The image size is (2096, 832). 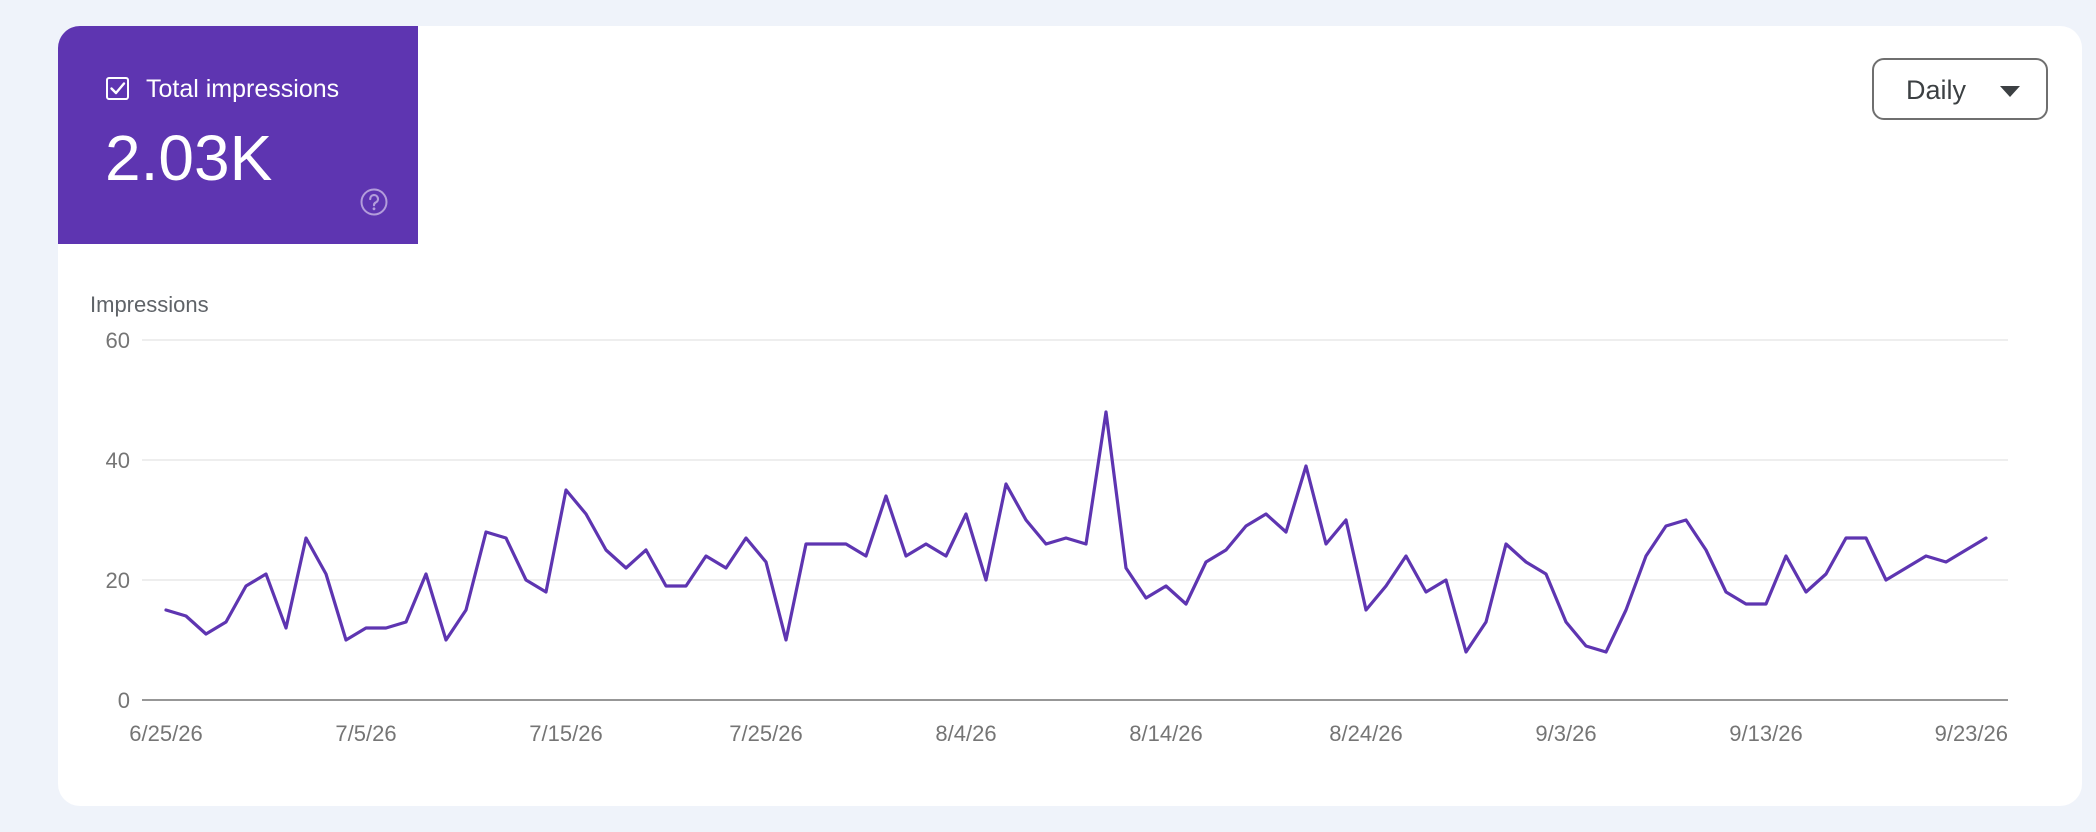 I want to click on y-tick-label: 0, so click(x=124, y=700).